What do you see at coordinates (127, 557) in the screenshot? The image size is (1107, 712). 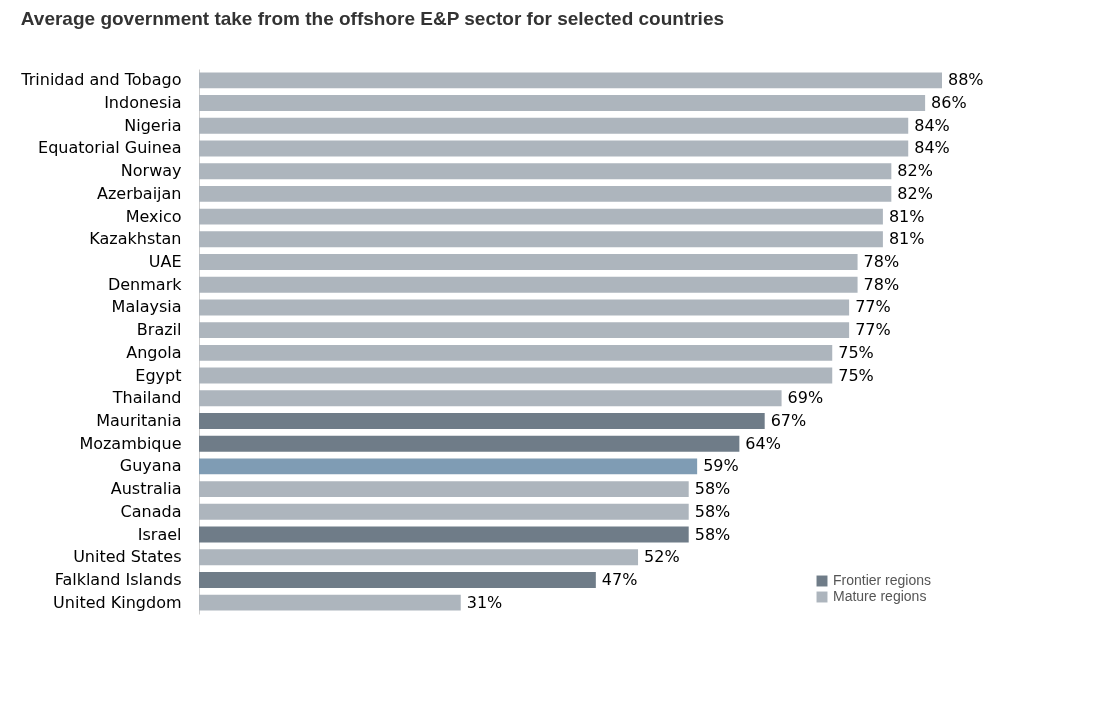 I see `y-tick-label: United States` at bounding box center [127, 557].